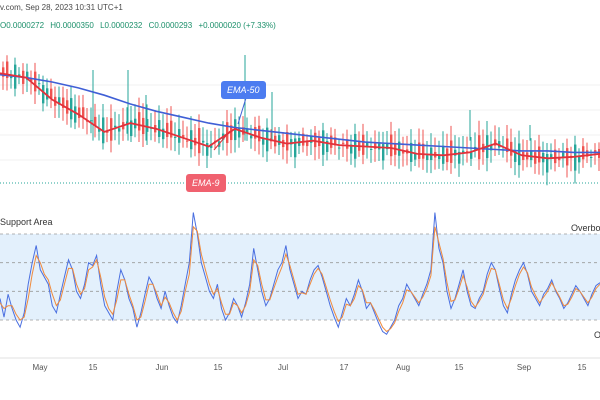 The height and width of the screenshot is (400, 600). Describe the element at coordinates (170, 25) in the screenshot. I see `ohlc-close: C0.0000293` at that location.